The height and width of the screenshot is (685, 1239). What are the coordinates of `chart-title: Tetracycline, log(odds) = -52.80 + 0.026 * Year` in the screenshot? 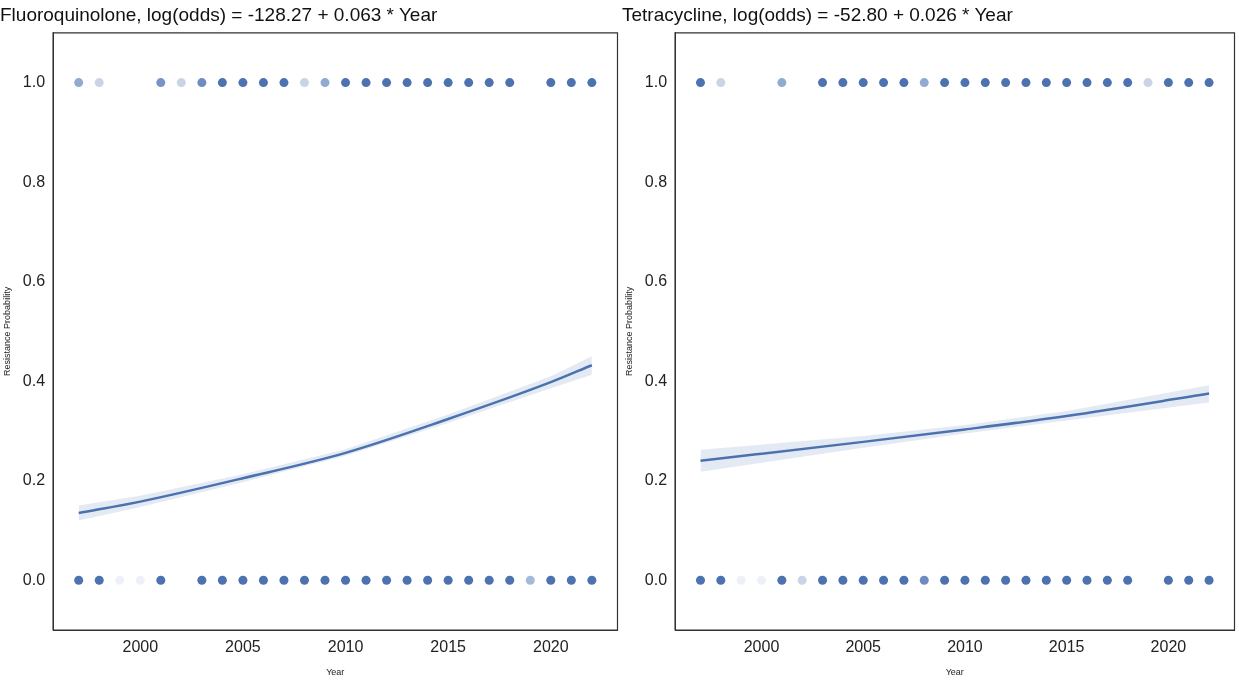 It's located at (818, 14).